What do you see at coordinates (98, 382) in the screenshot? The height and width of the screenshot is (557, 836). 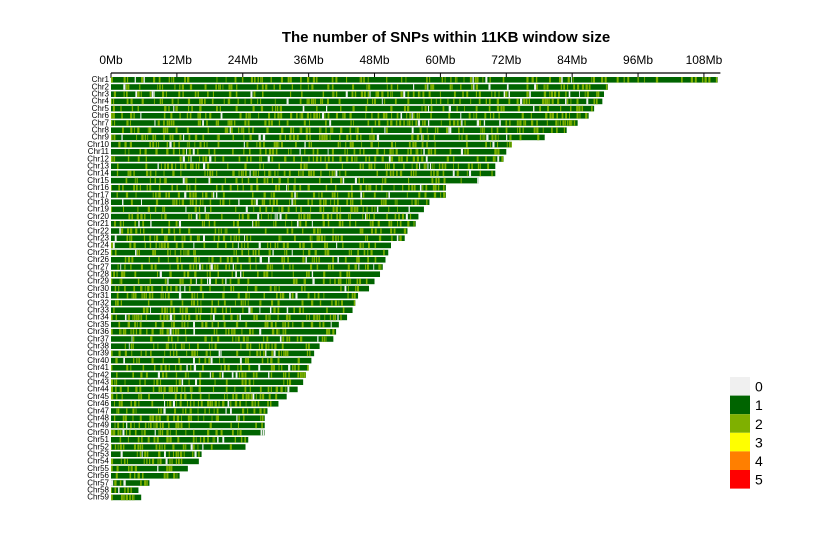 I see `chromosome-label: Chr43` at bounding box center [98, 382].